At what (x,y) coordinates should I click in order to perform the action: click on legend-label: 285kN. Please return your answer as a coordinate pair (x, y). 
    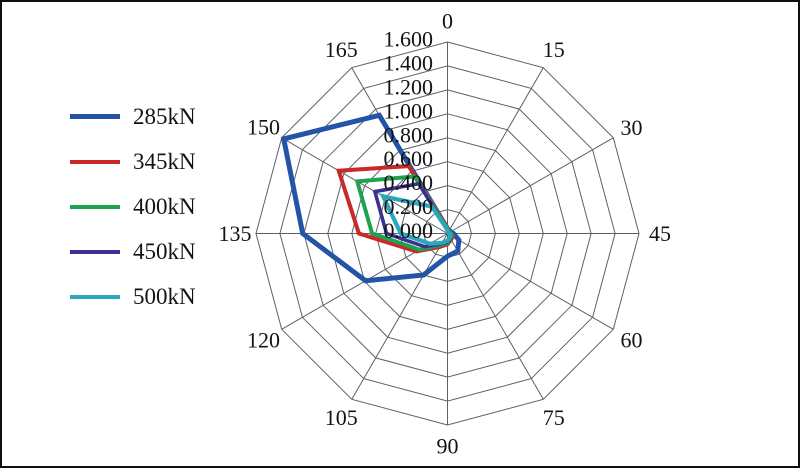
    Looking at the image, I should click on (164, 116).